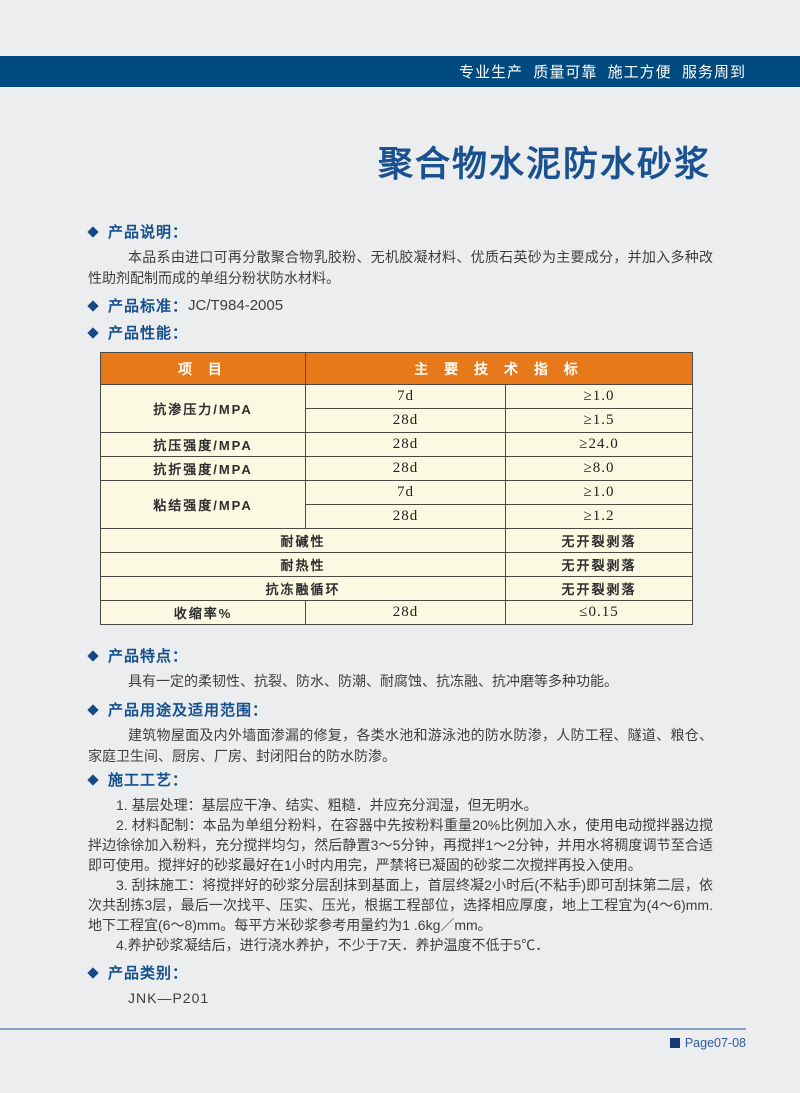 The width and height of the screenshot is (800, 1093). I want to click on table-row: 抗冻融循环 无开裂剥落, so click(397, 588).